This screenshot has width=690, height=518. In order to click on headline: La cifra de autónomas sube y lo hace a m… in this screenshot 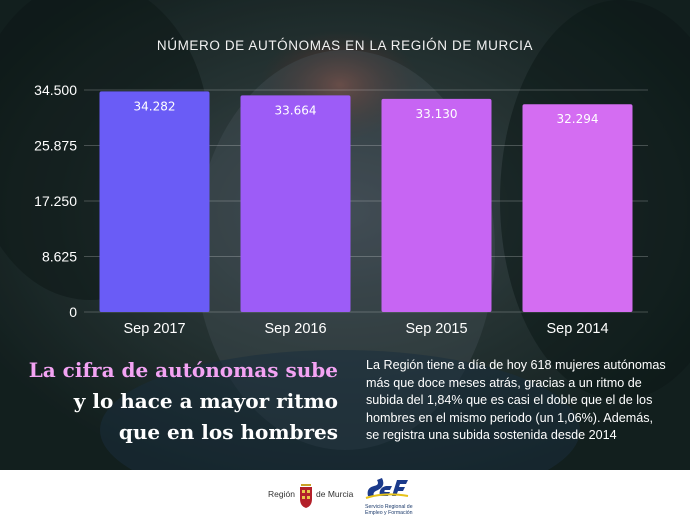, I will do `click(169, 401)`.